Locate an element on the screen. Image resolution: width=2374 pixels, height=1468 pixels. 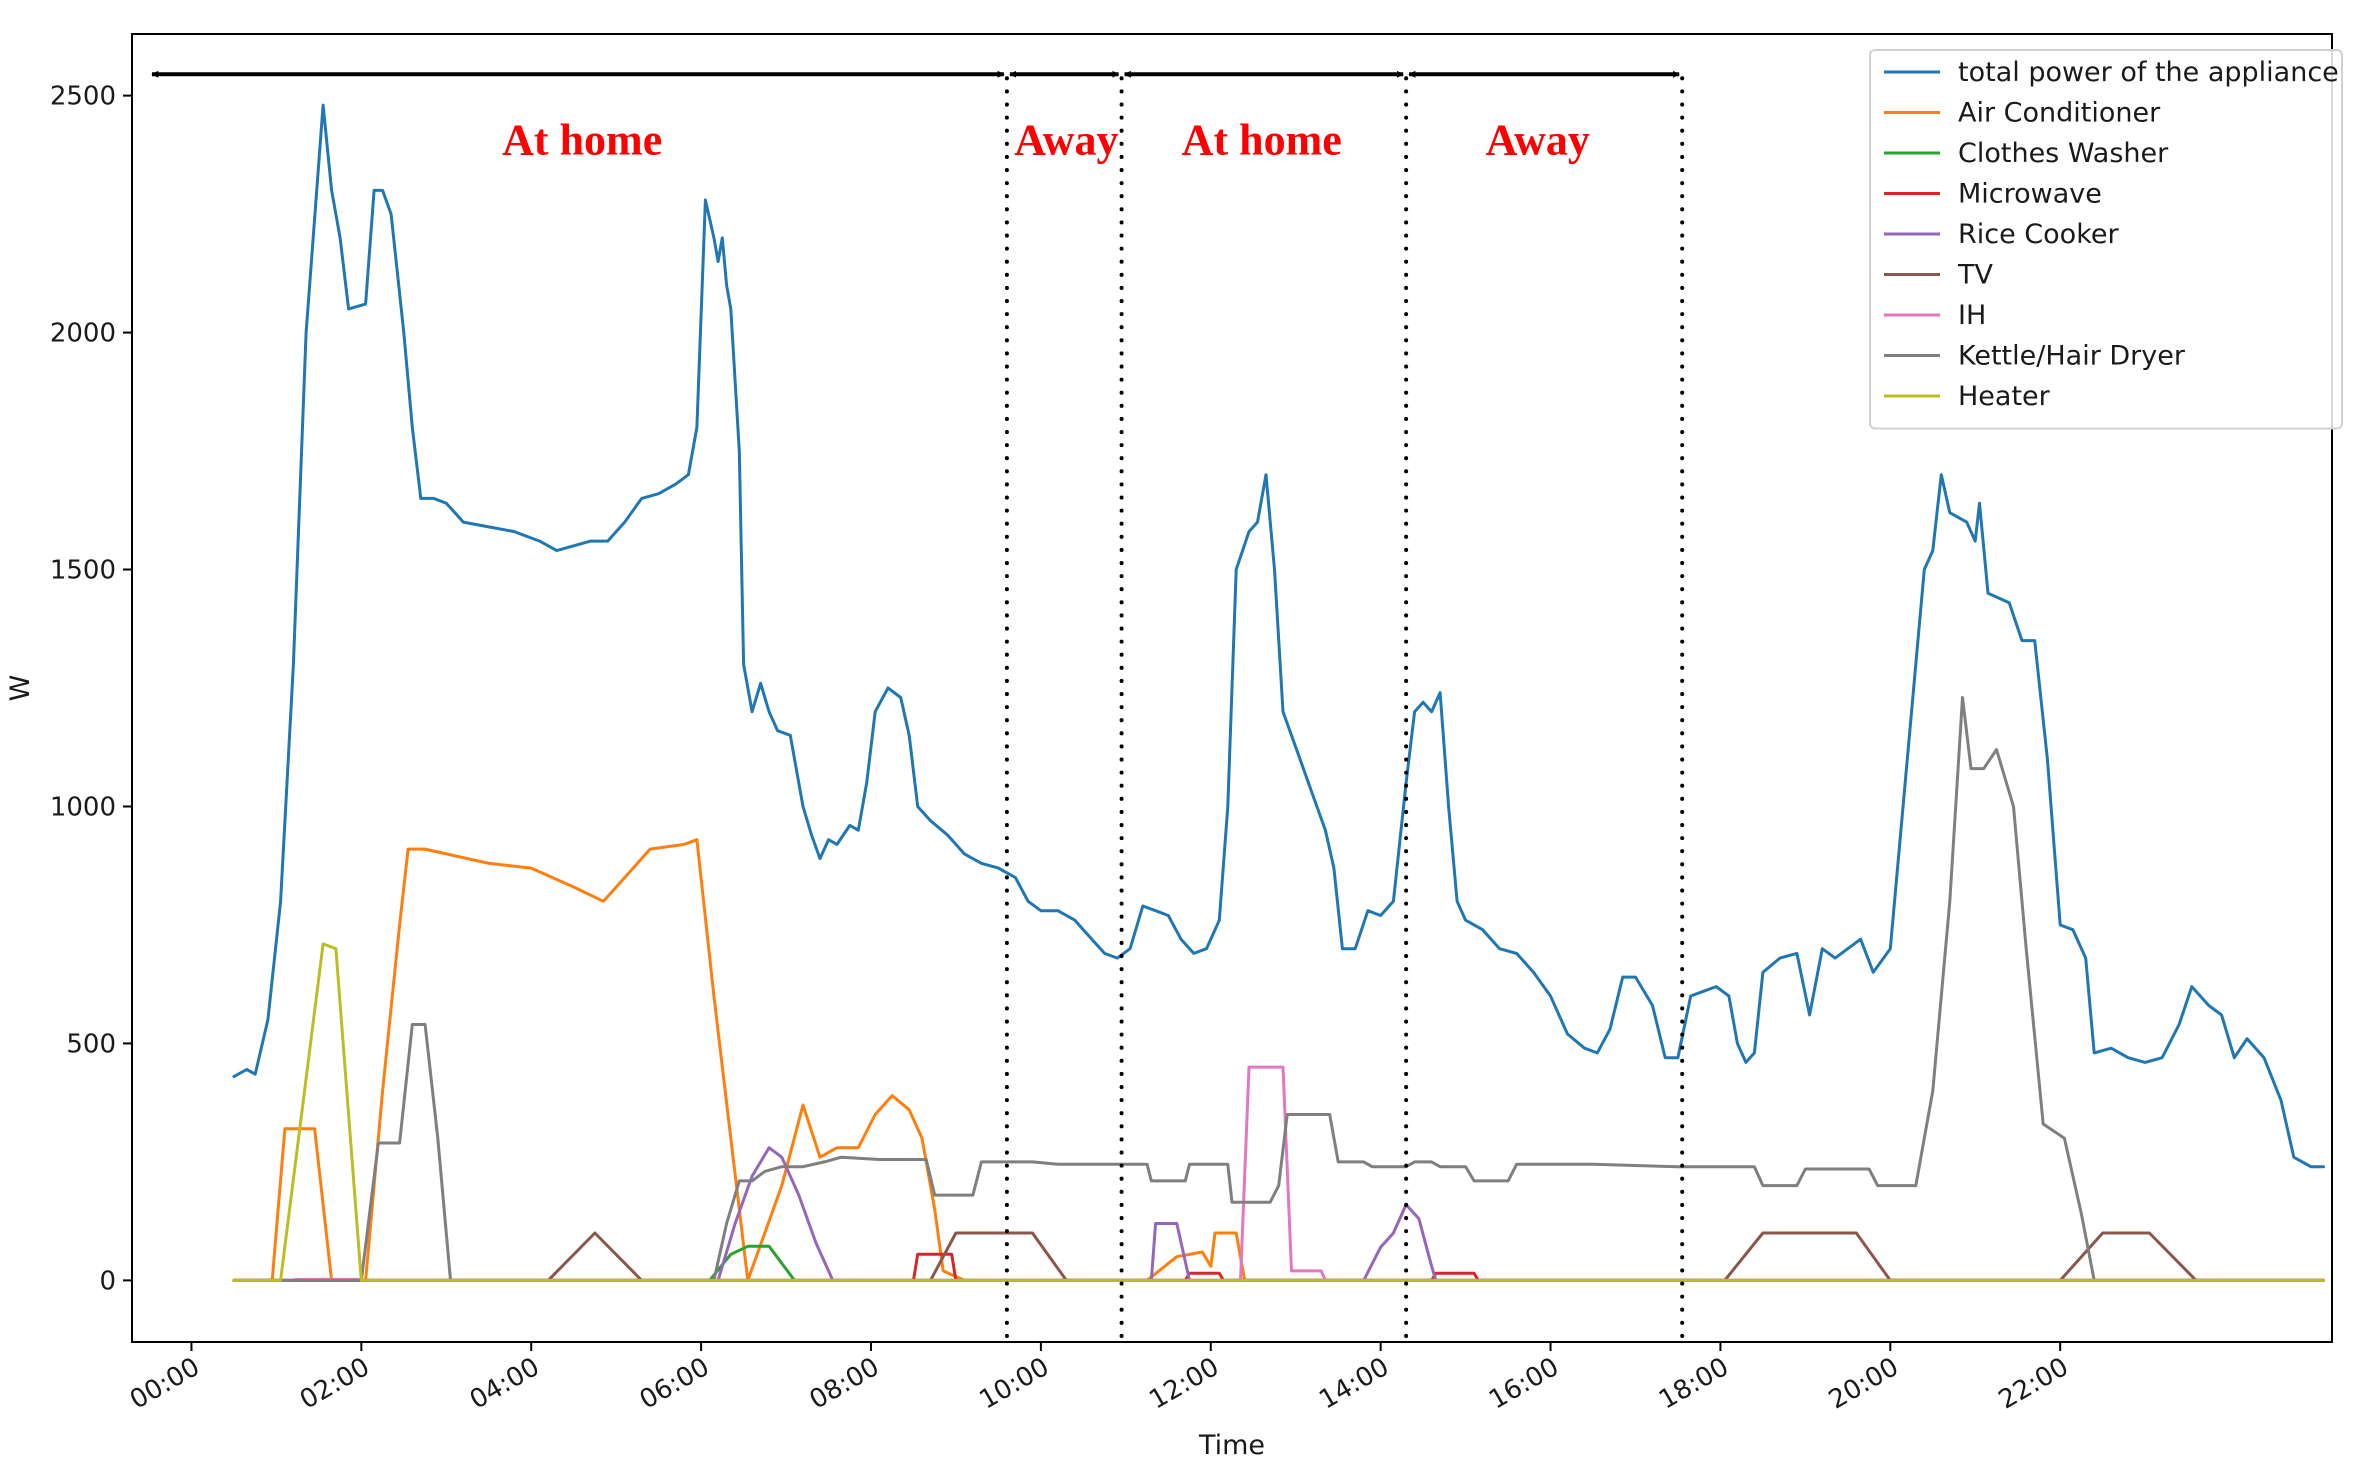
y-tick-label: 500 is located at coordinates (91, 1044).